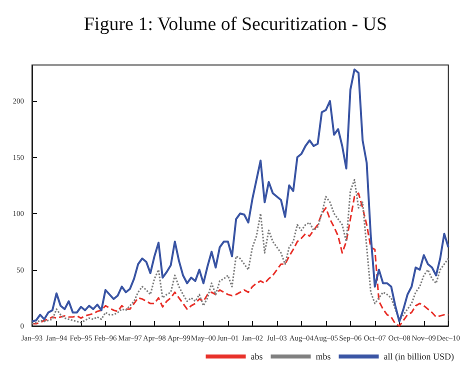 This screenshot has height=378, width=471. What do you see at coordinates (257, 357) in the screenshot?
I see `legend-label: abs` at bounding box center [257, 357].